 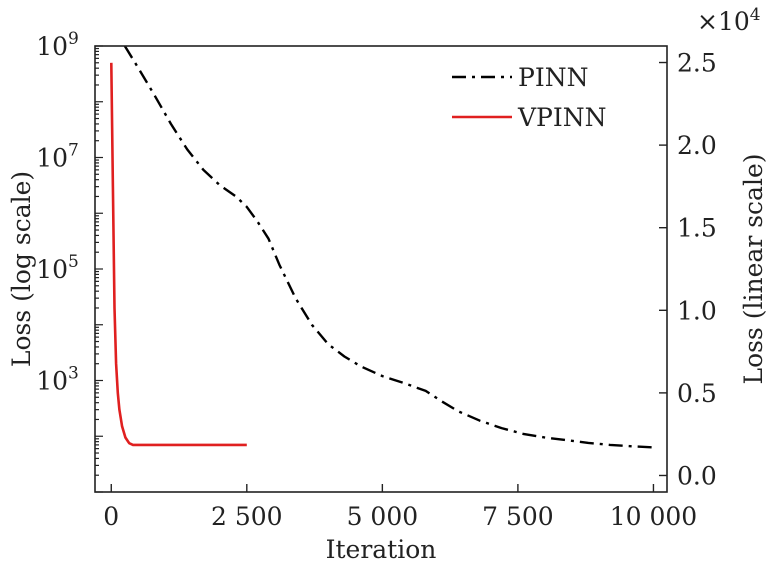 What do you see at coordinates (653, 516) in the screenshot?
I see `x-tick-label: 10 000` at bounding box center [653, 516].